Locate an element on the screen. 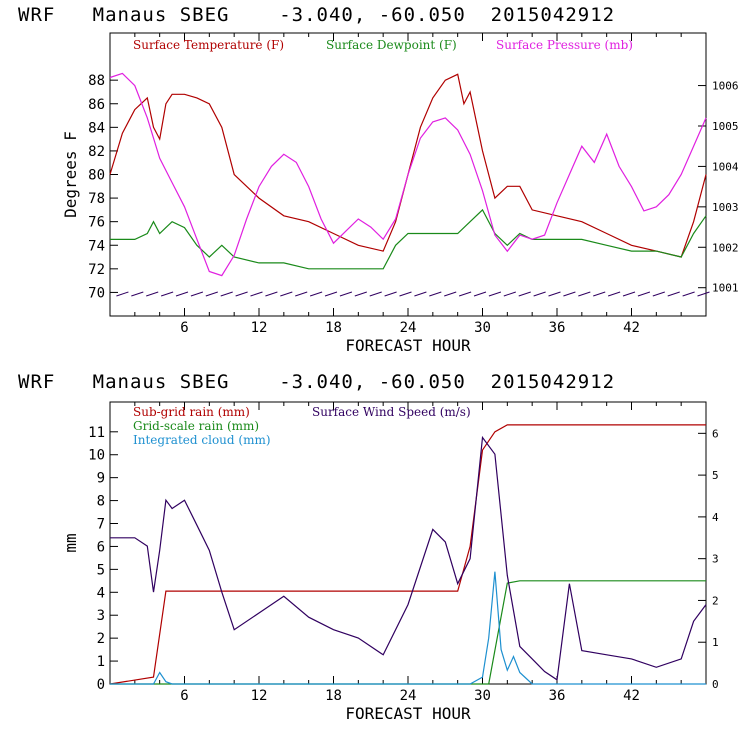 This screenshot has width=740, height=740. chart2-x-tick-label: 30 is located at coordinates (482, 696).